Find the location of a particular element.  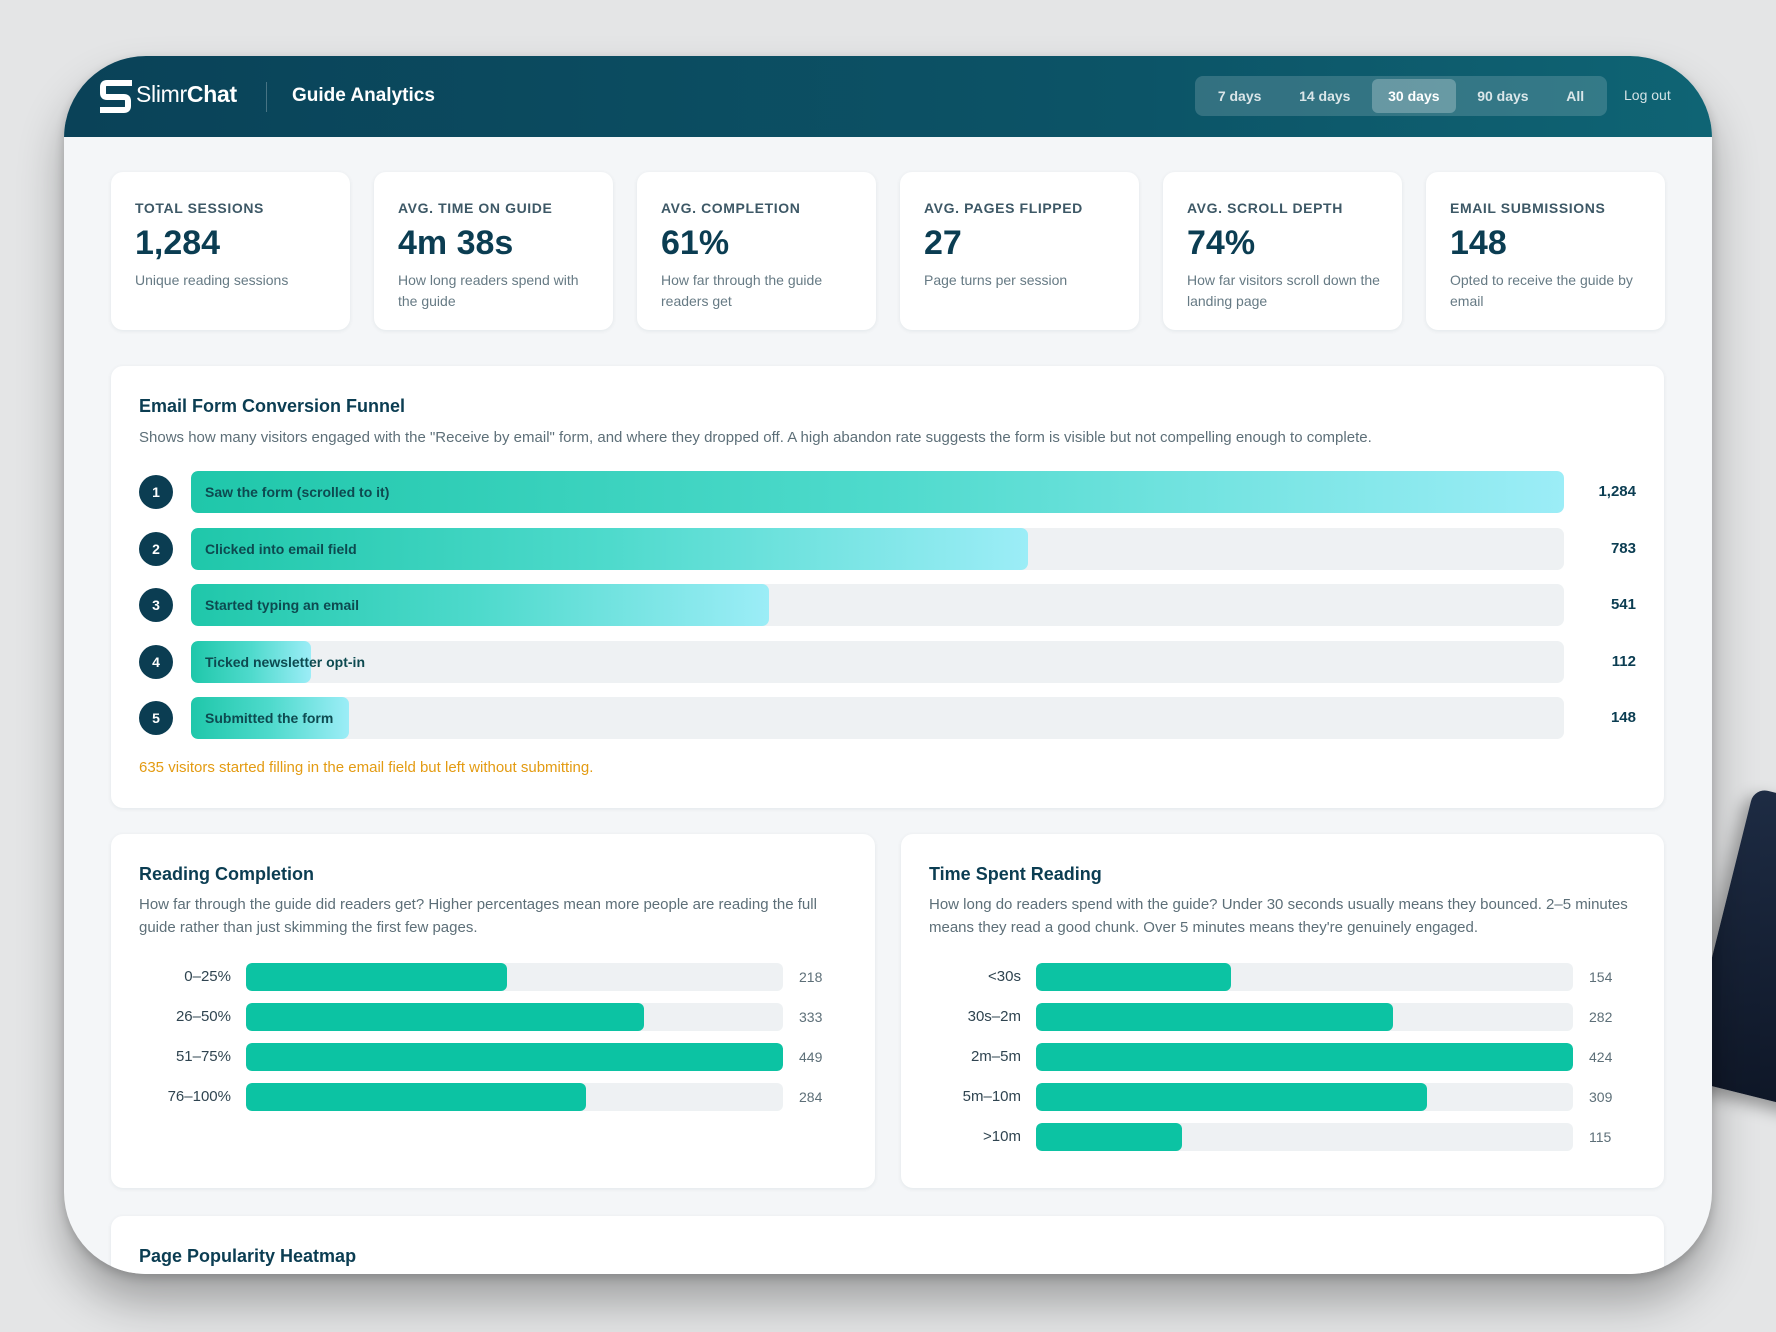

brand-name: SlimrChat is located at coordinates (186, 94).